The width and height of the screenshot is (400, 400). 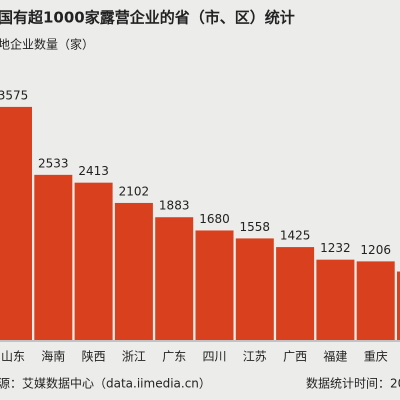 I want to click on x-tick-label: 四川, so click(x=214, y=357).